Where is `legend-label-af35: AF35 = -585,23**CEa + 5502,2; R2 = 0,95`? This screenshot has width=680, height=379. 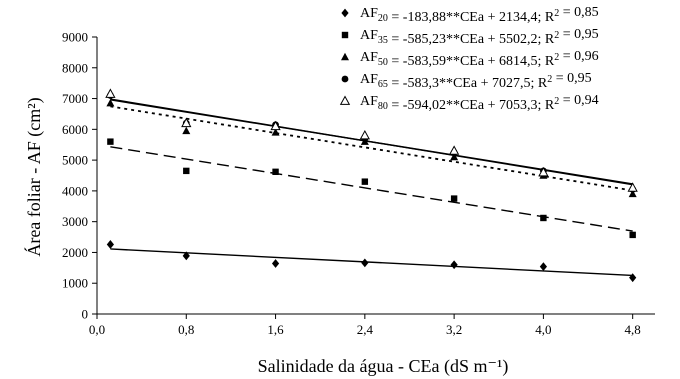 legend-label-af35: AF35 = -585,23**CEa + 5502,2; R2 = 0,95 is located at coordinates (479, 37).